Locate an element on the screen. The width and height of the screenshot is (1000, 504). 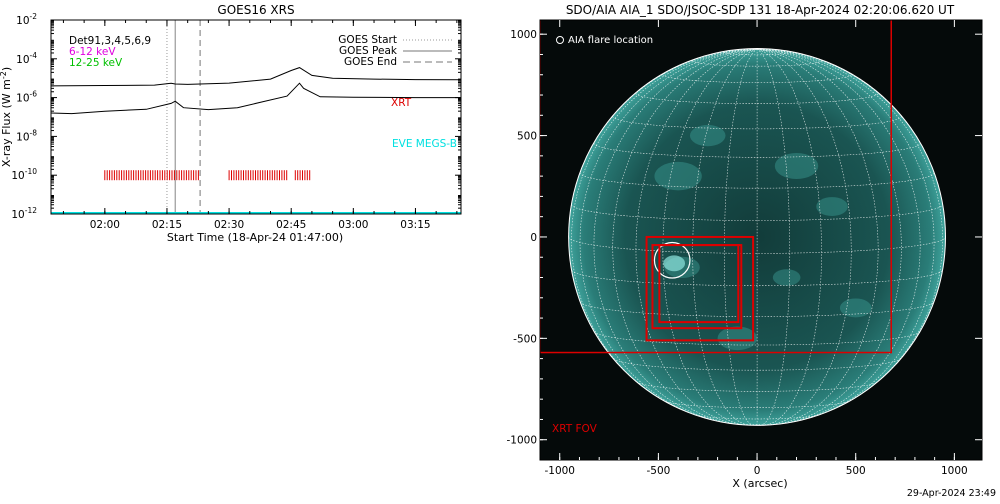
aia-x-tick-label: 1000 is located at coordinates (954, 471).